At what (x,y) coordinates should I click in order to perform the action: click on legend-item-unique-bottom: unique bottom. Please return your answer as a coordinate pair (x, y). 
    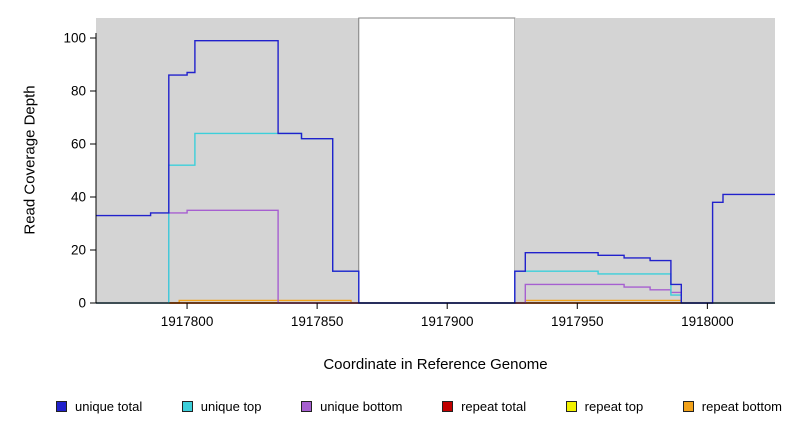
    Looking at the image, I should click on (352, 406).